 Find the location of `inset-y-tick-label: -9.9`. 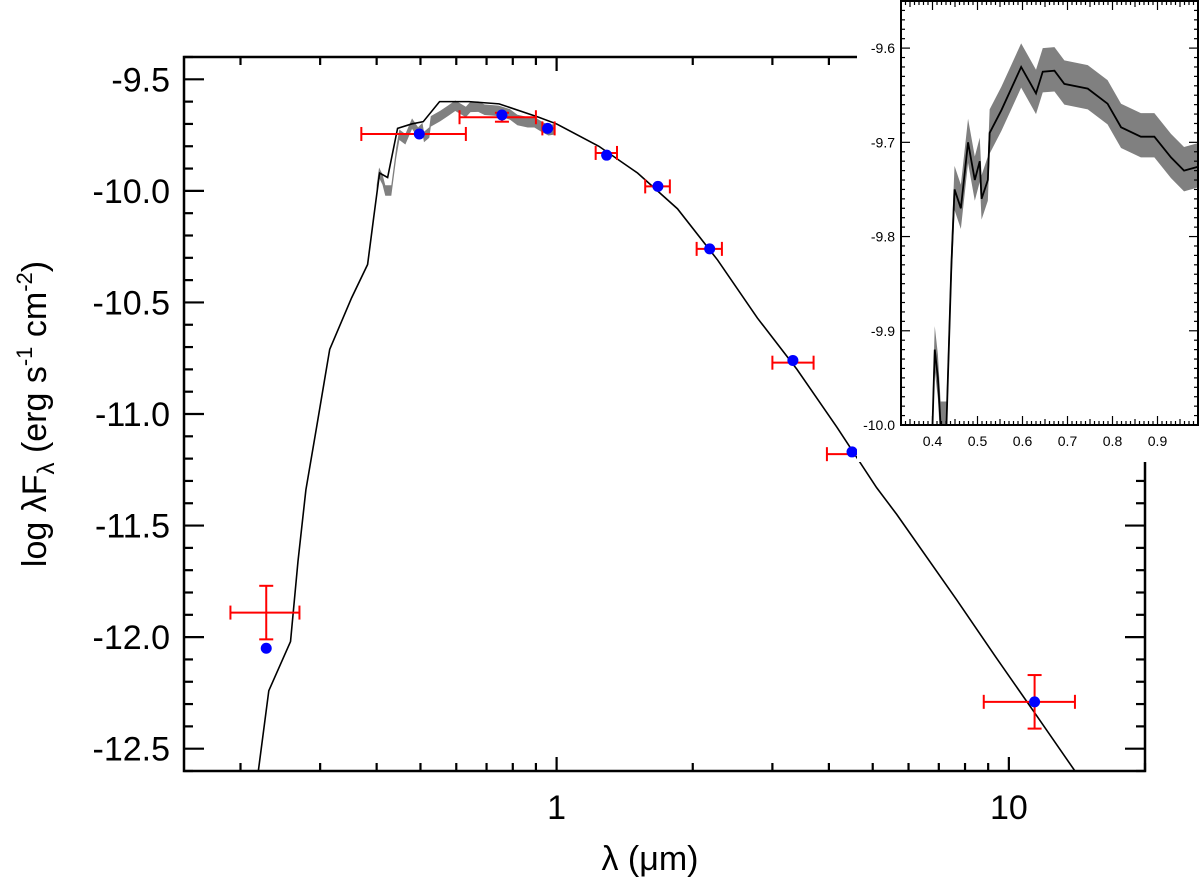

inset-y-tick-label: -9.9 is located at coordinates (883, 331).